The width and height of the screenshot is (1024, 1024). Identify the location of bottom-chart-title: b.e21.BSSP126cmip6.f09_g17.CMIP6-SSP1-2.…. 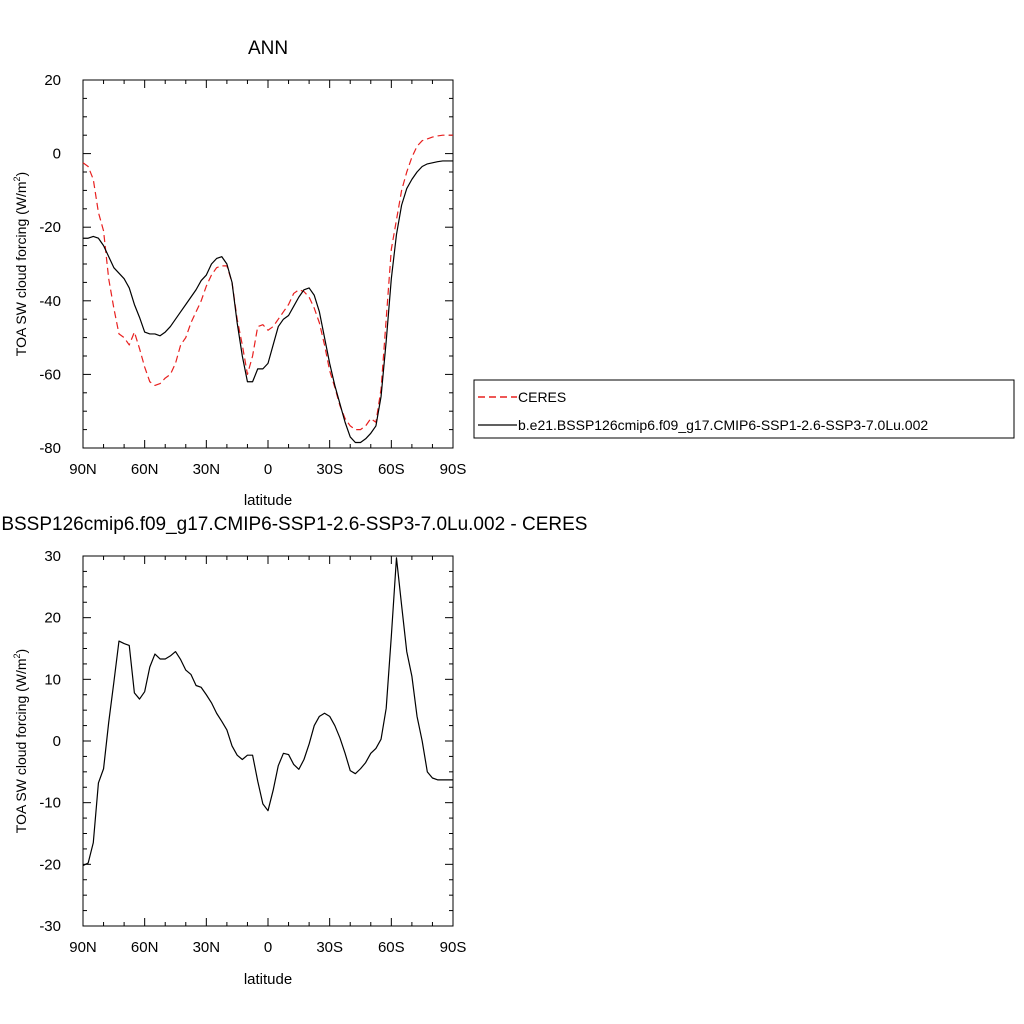
(293, 524).